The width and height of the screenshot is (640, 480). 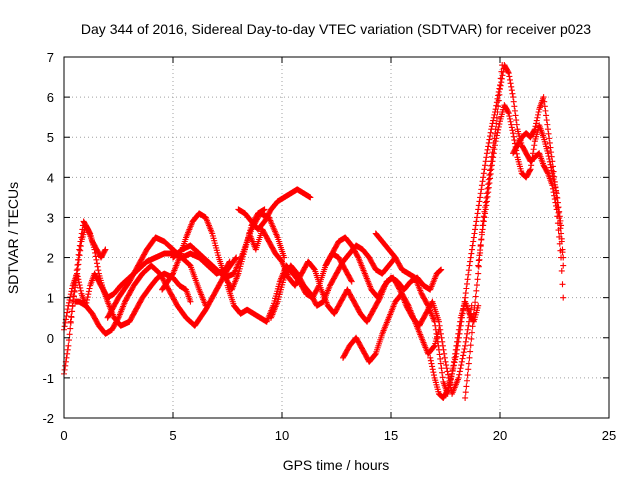 I want to click on series-s8, so click(x=274, y=209).